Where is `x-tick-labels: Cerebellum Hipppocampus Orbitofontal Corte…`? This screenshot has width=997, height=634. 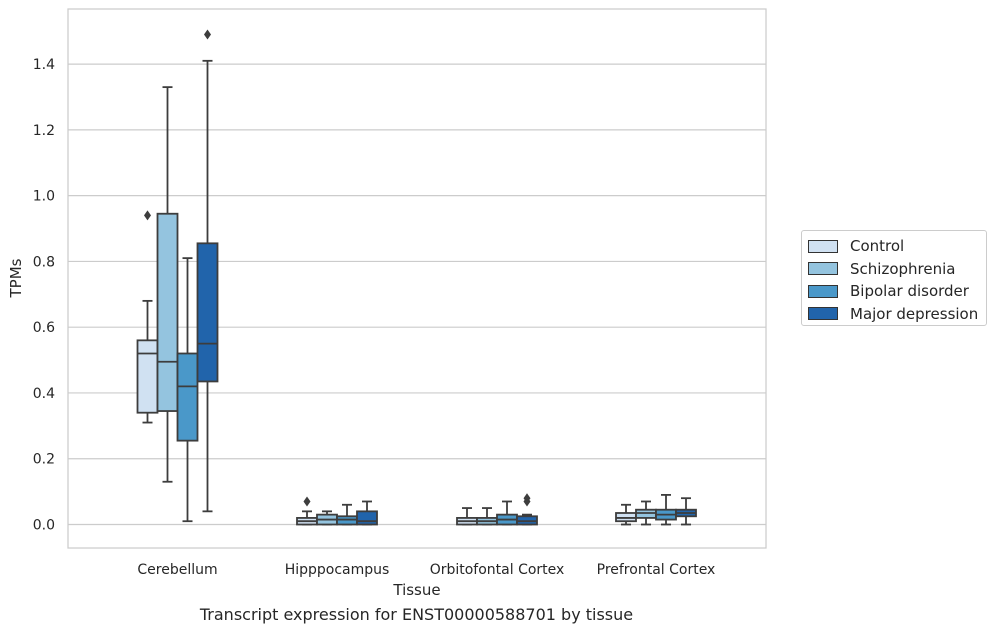 x-tick-labels: Cerebellum Hipppocampus Orbitofontal Corte… is located at coordinates (426, 570).